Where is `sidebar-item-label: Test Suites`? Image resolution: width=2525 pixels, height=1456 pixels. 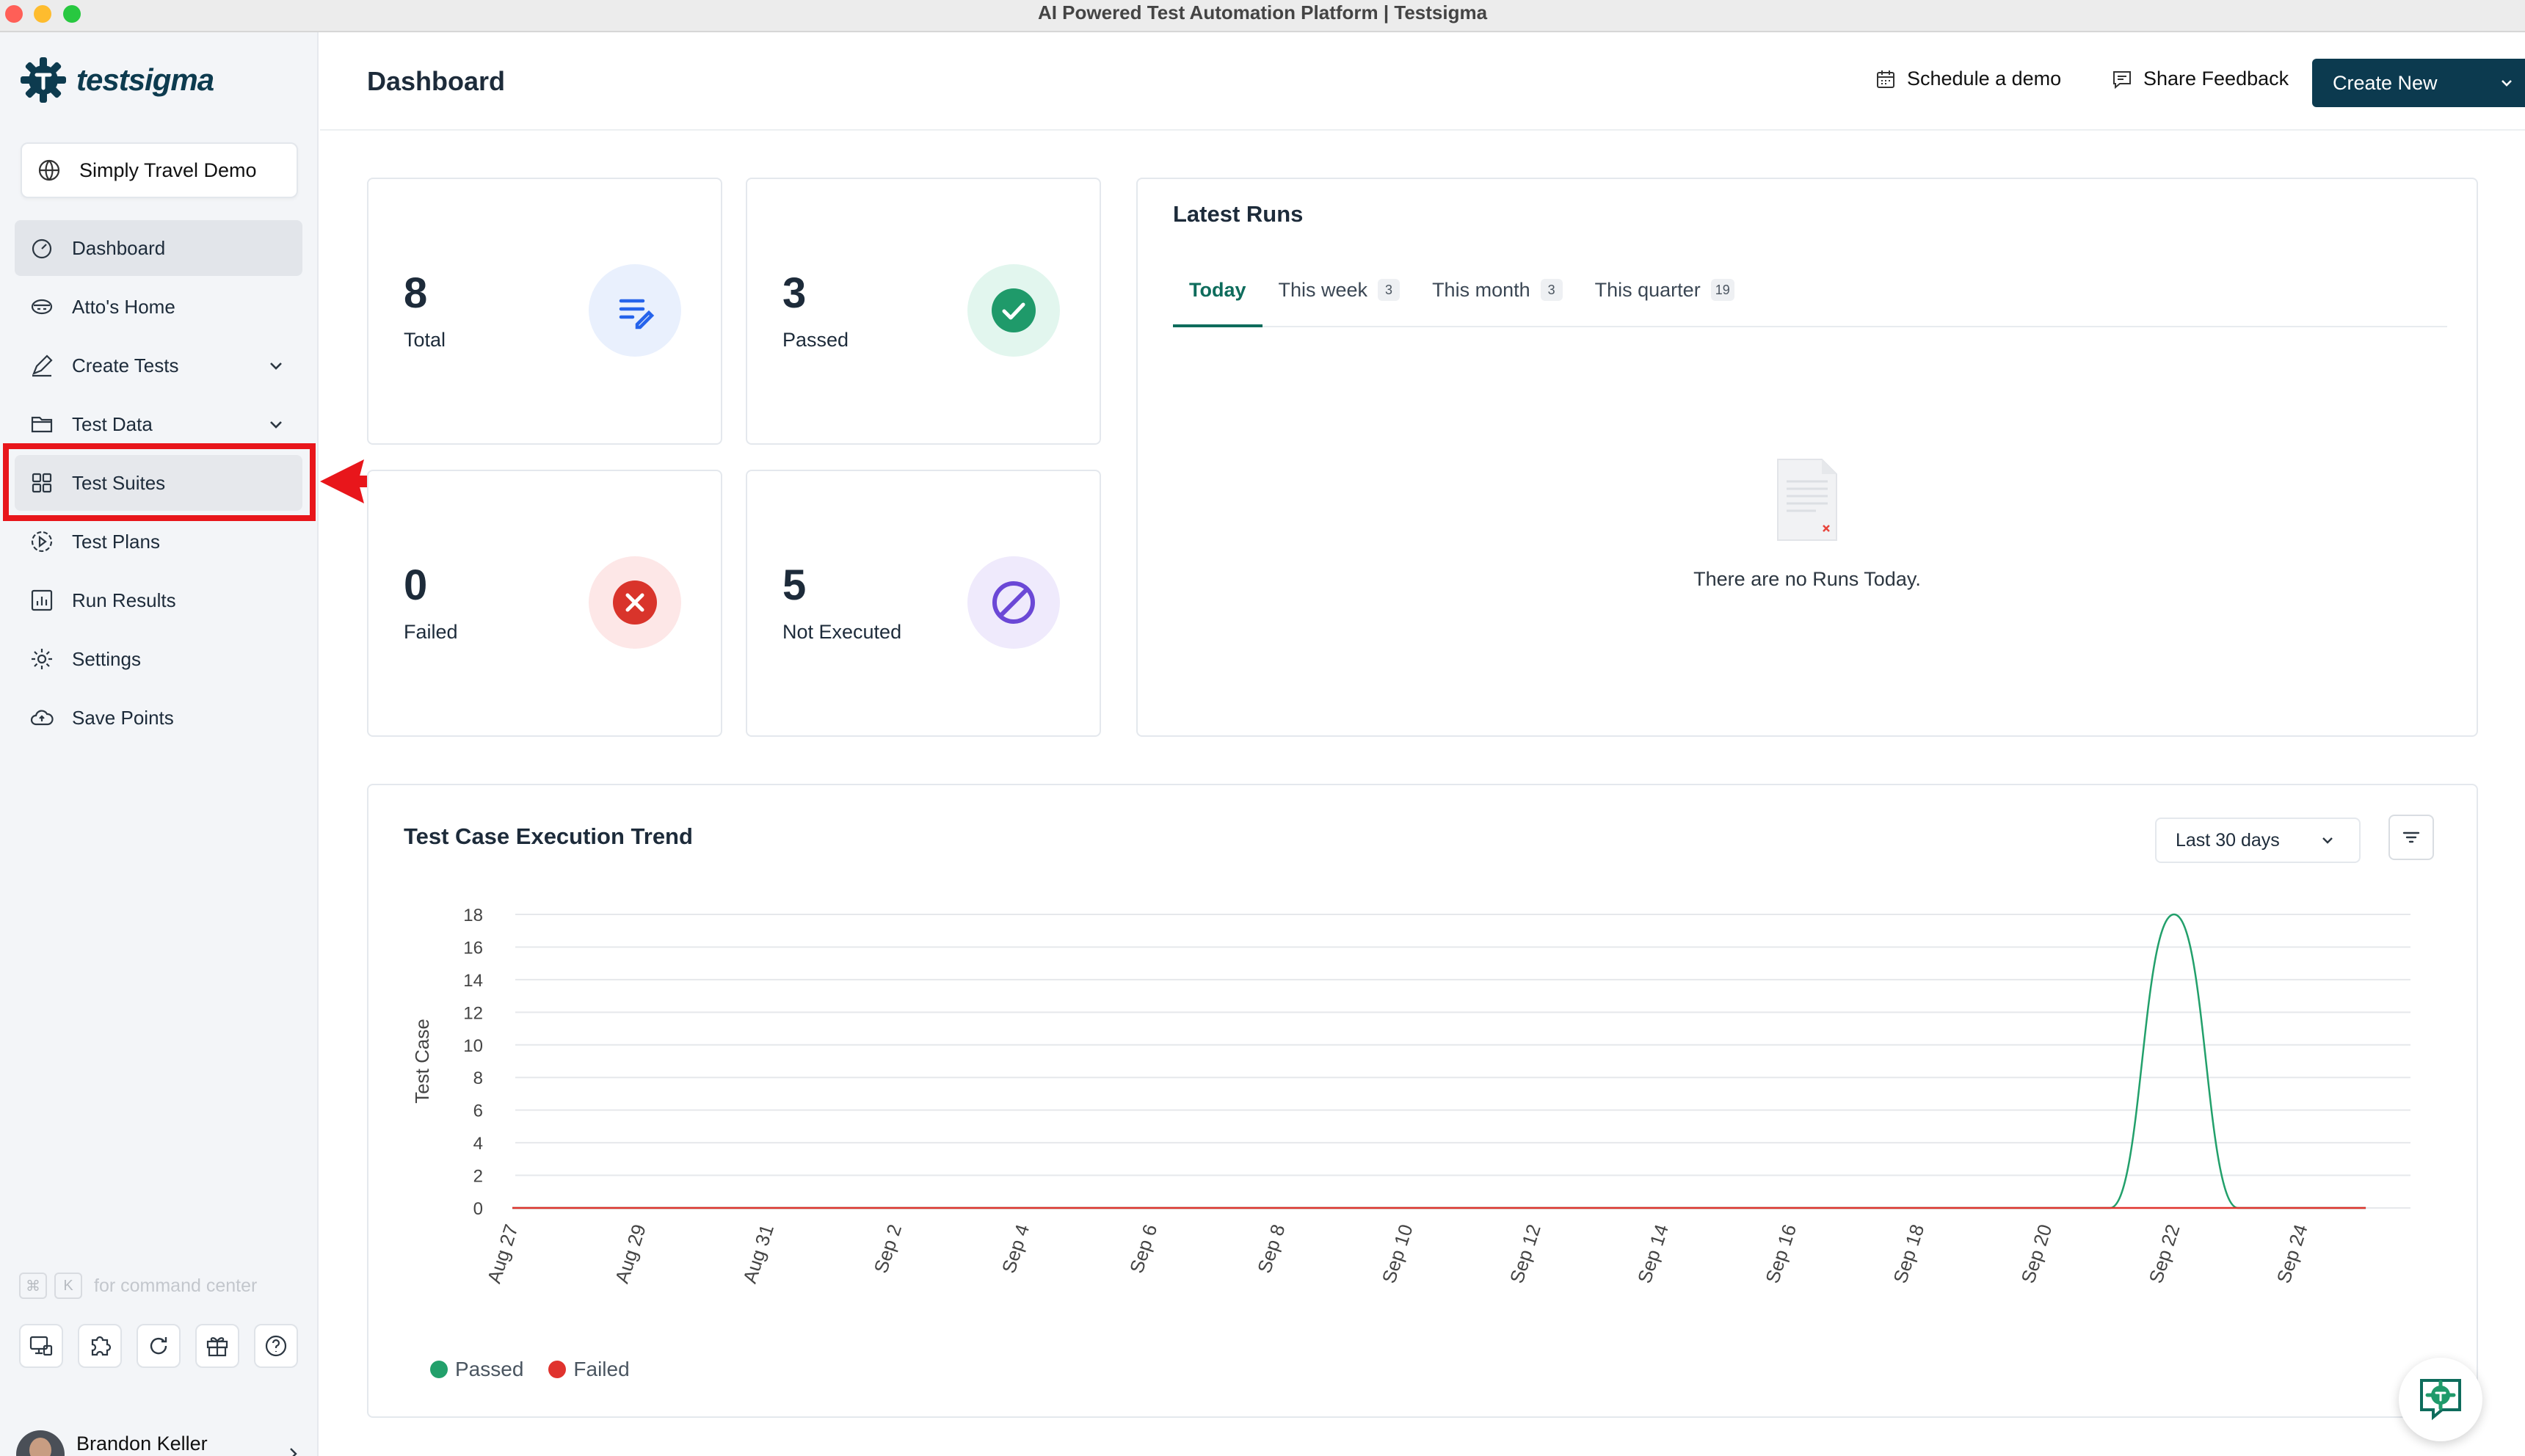 sidebar-item-label: Test Suites is located at coordinates (119, 483).